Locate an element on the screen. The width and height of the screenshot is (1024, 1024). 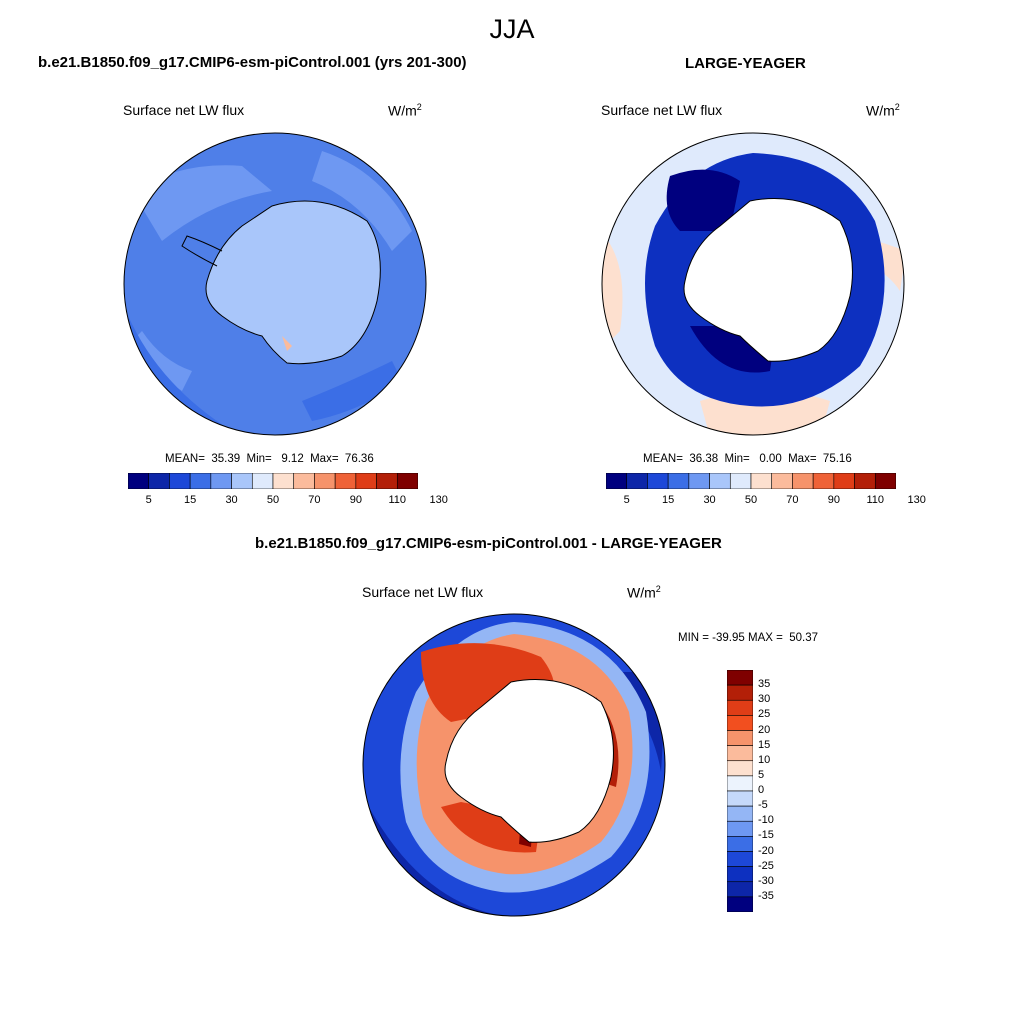
panel-diff-colorbar-labels: 35 30 25 20 15 10 5 0 -5 -10 -15 -20 -25 -30 -35 is located at coordinates (778, 791).